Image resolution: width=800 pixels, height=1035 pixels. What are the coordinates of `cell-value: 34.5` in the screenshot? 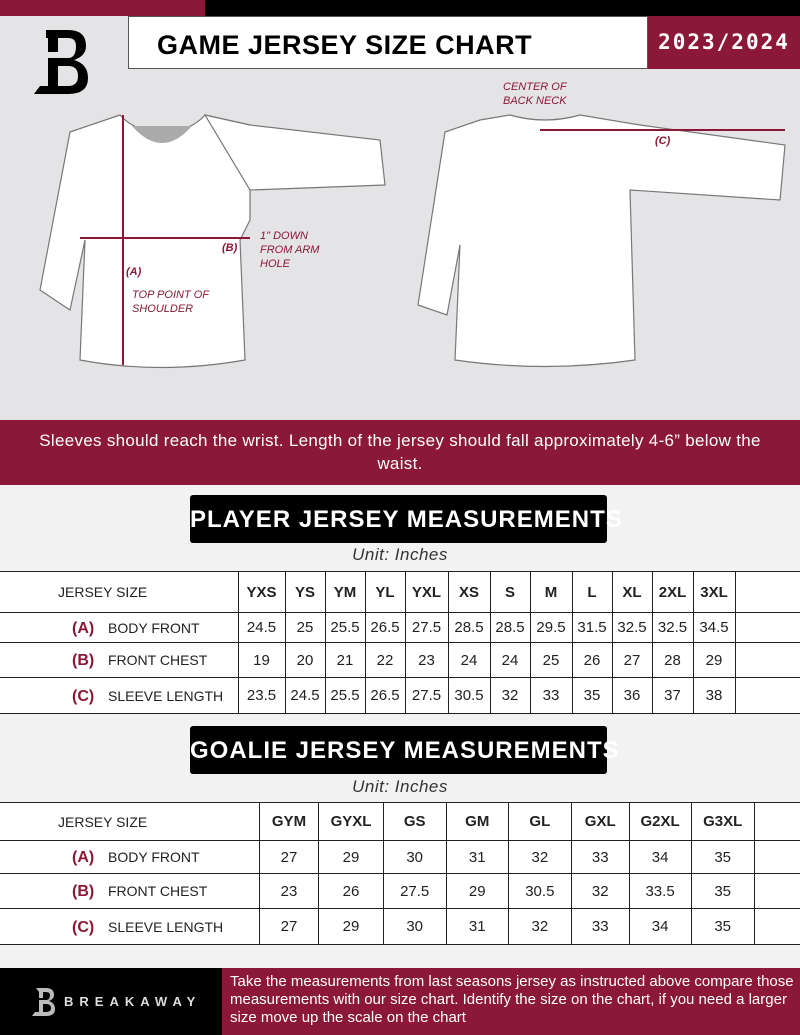 It's located at (714, 627).